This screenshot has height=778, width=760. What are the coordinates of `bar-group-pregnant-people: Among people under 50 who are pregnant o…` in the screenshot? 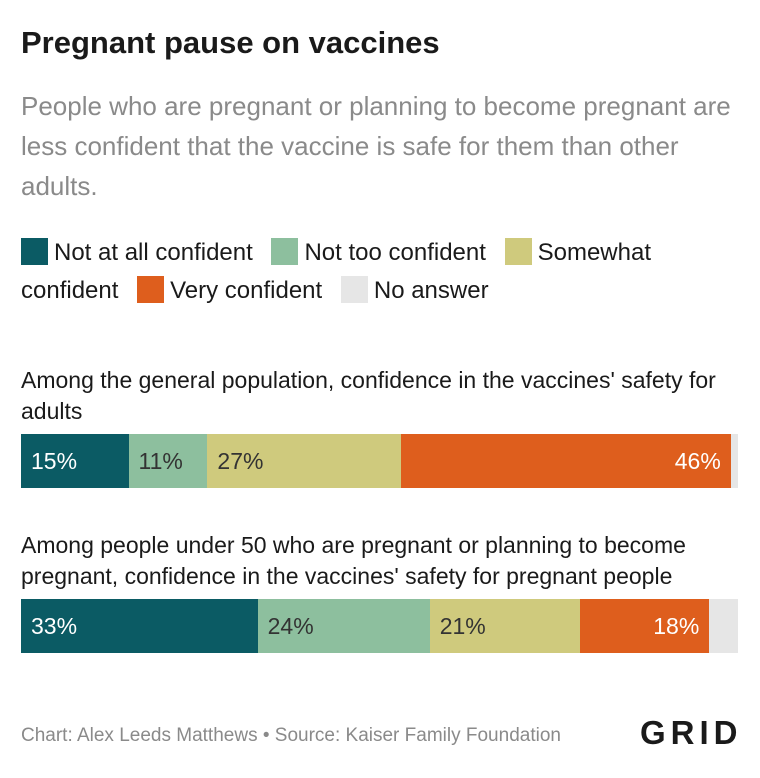 It's located at (379, 591).